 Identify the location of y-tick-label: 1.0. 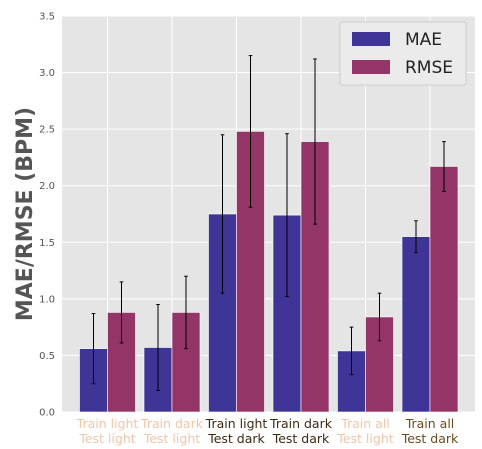
(47, 299).